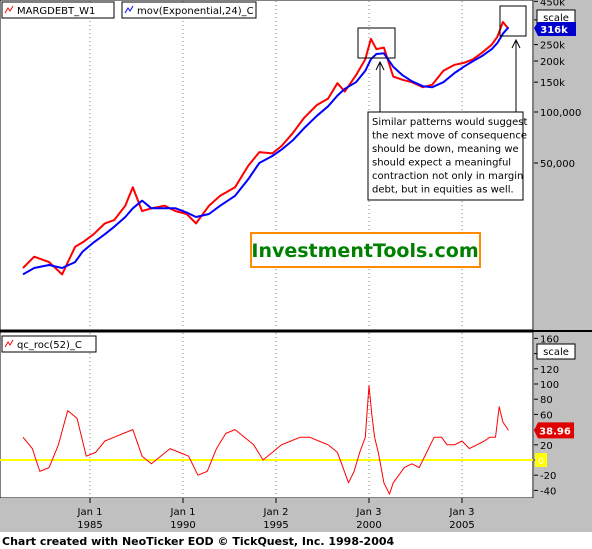  Describe the element at coordinates (548, 491) in the screenshot. I see `bottom-y-tick-label: -40` at that location.